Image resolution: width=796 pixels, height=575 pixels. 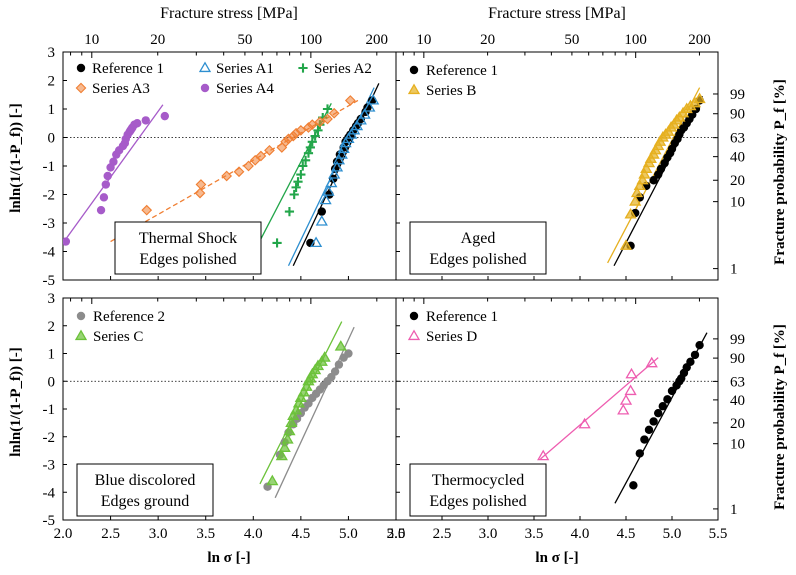 I want to click on right-tick-label: 63, so click(x=737, y=139).